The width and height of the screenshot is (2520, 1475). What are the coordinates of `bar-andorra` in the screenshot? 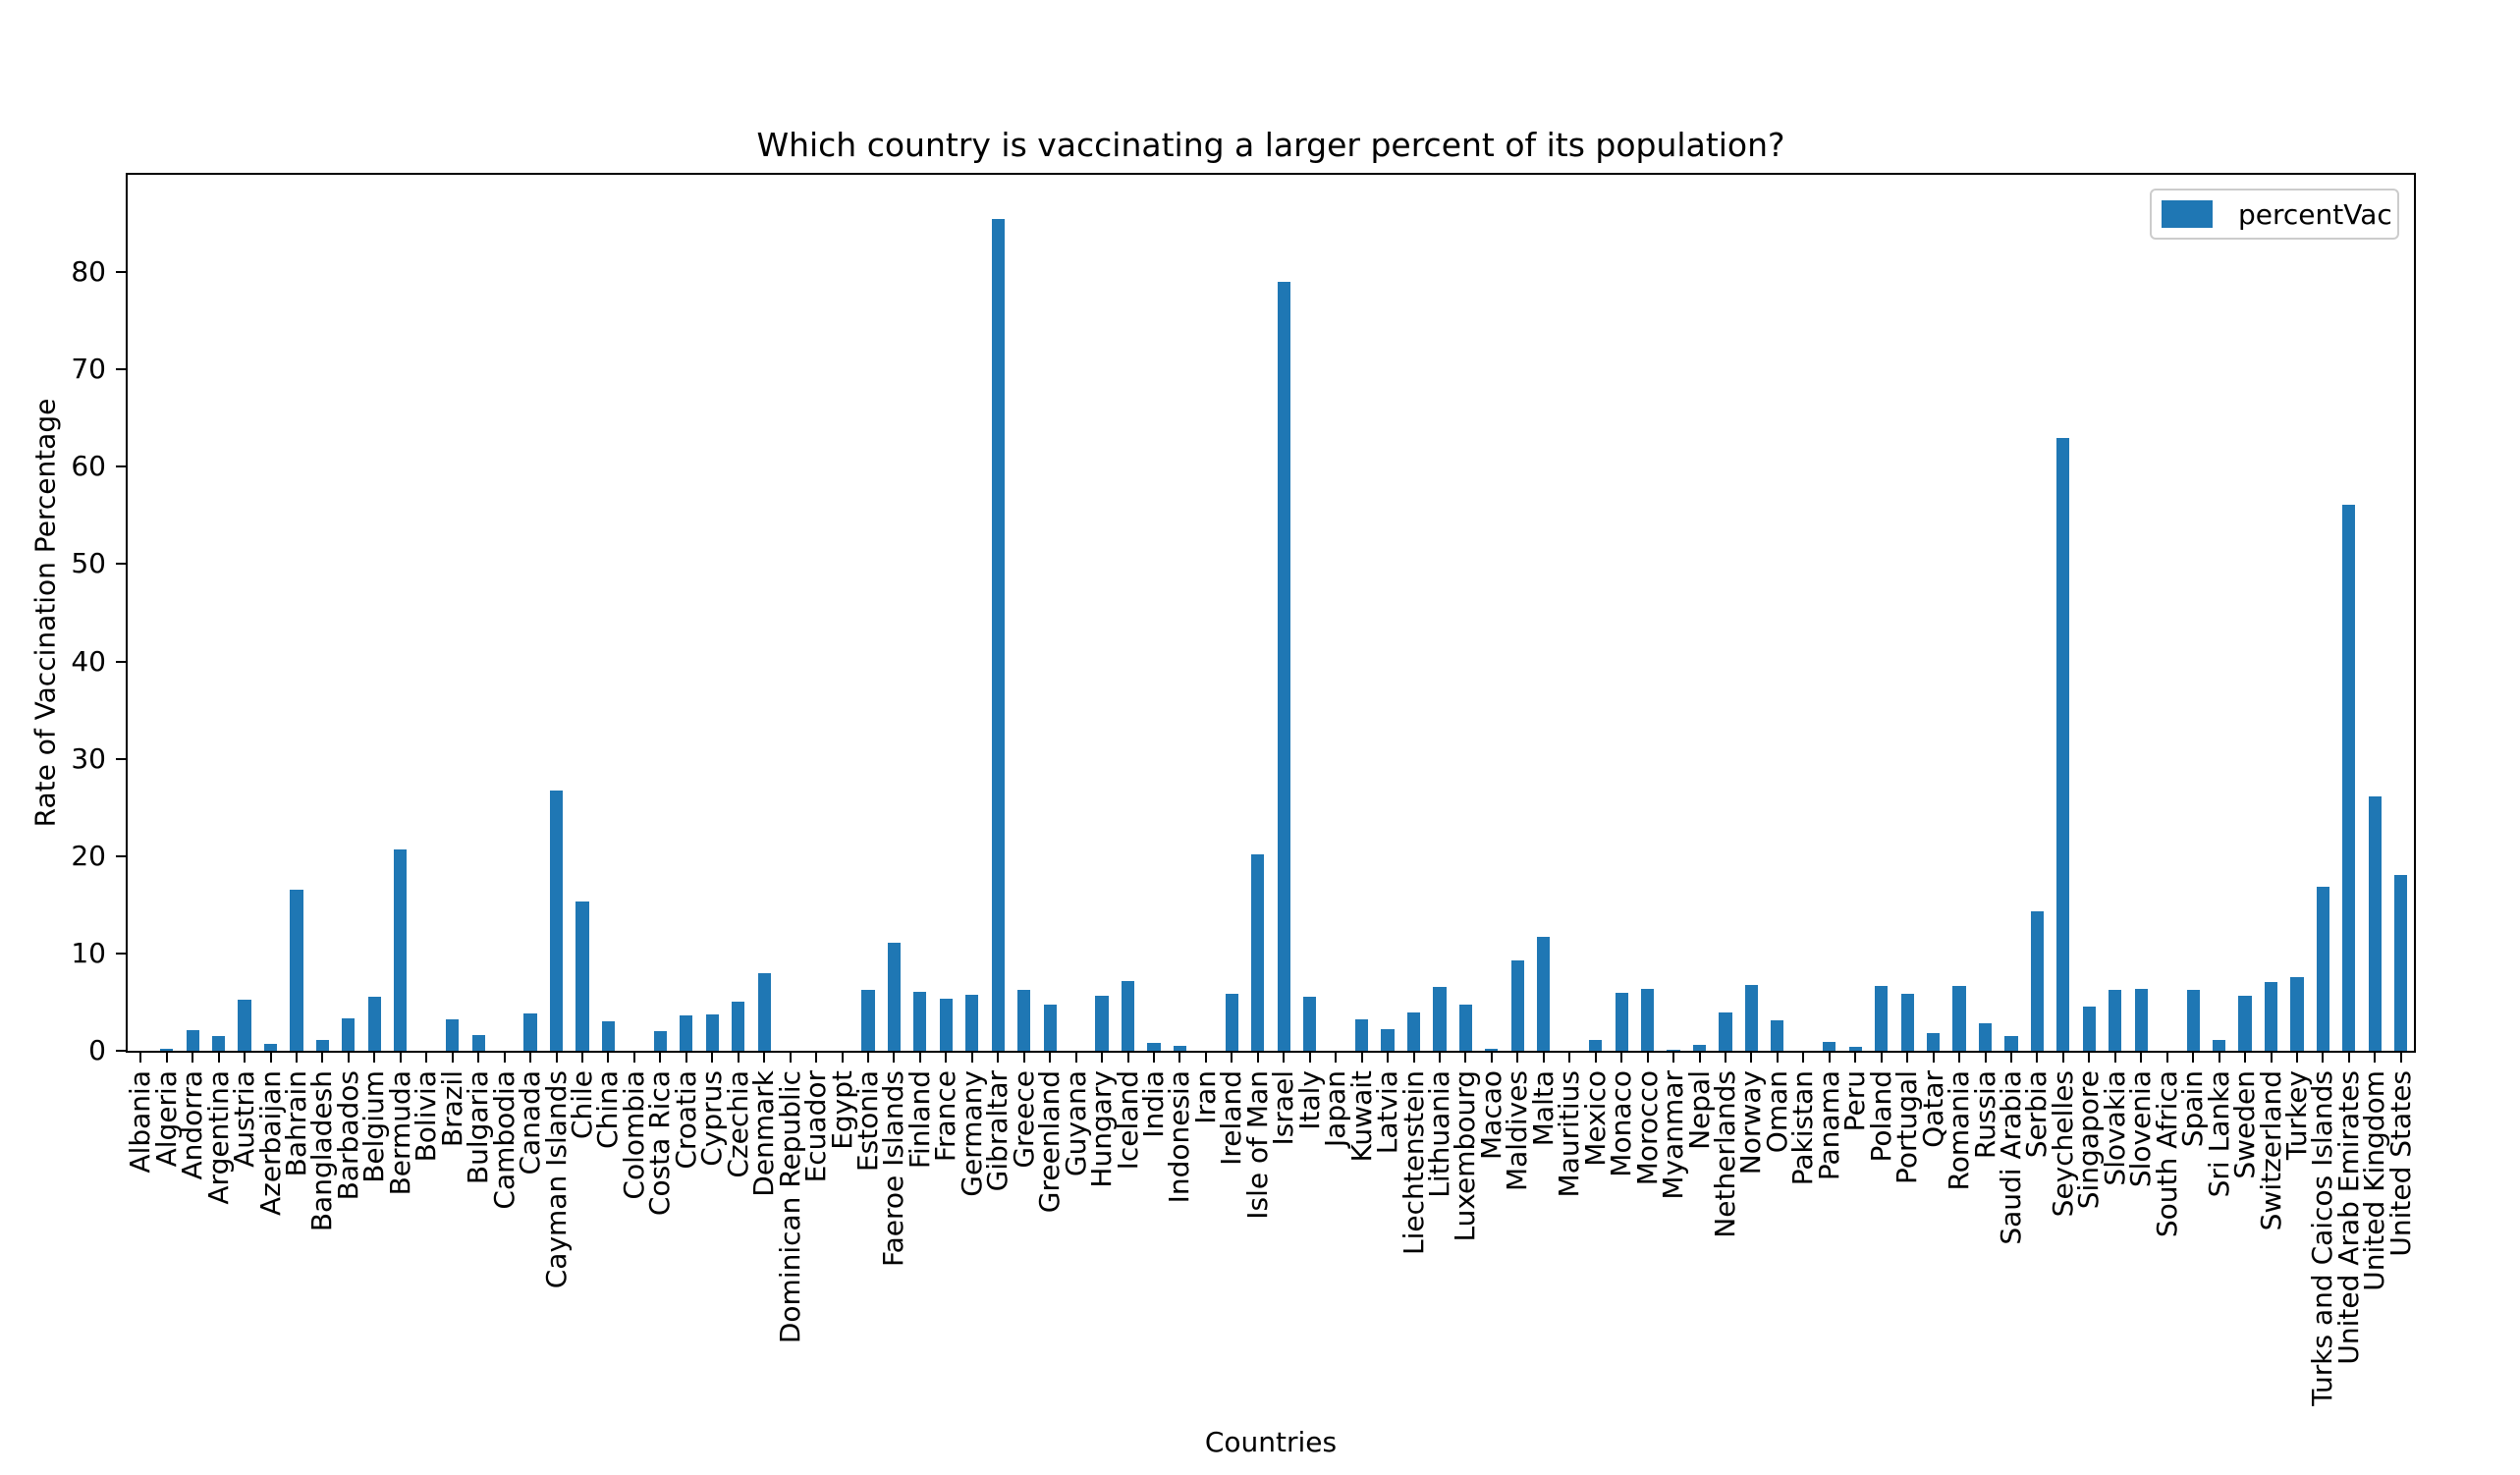 It's located at (192, 1040).